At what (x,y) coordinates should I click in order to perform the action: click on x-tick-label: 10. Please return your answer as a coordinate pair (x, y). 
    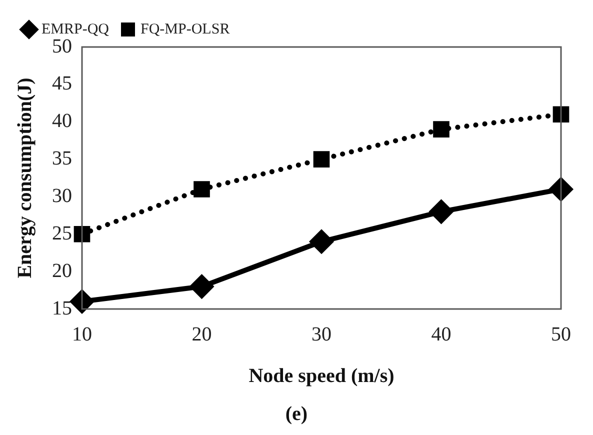
    Looking at the image, I should click on (82, 334).